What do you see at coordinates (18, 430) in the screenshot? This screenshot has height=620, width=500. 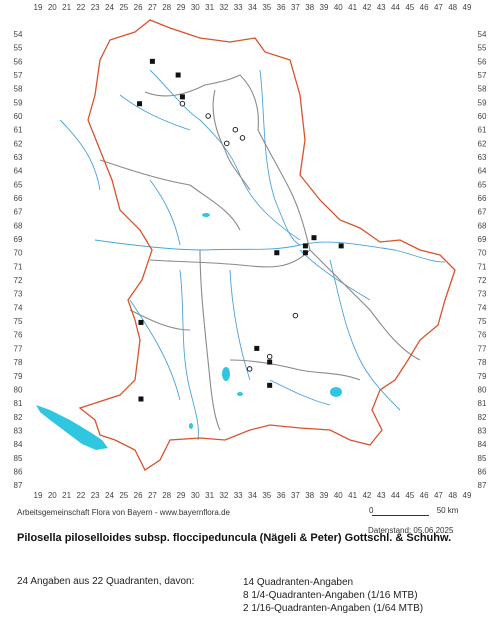 I see `y-tick-label-left: 83` at bounding box center [18, 430].